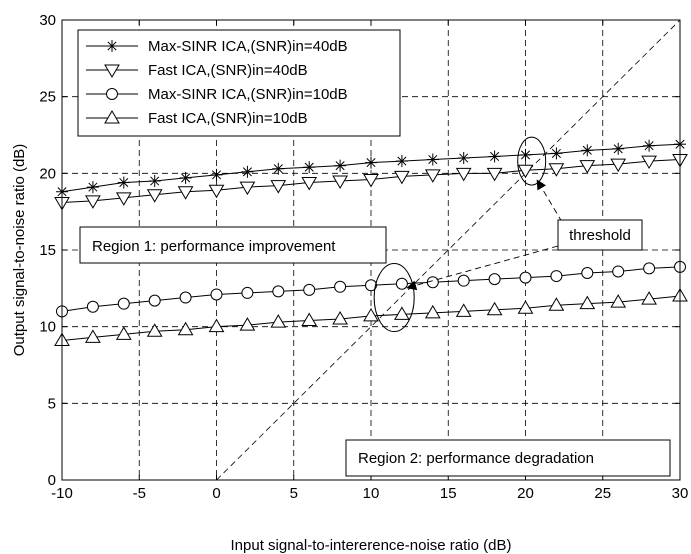 Image resolution: width=691 pixels, height=554 pixels. Describe the element at coordinates (62, 493) in the screenshot. I see `x-tick-label: -10` at that location.